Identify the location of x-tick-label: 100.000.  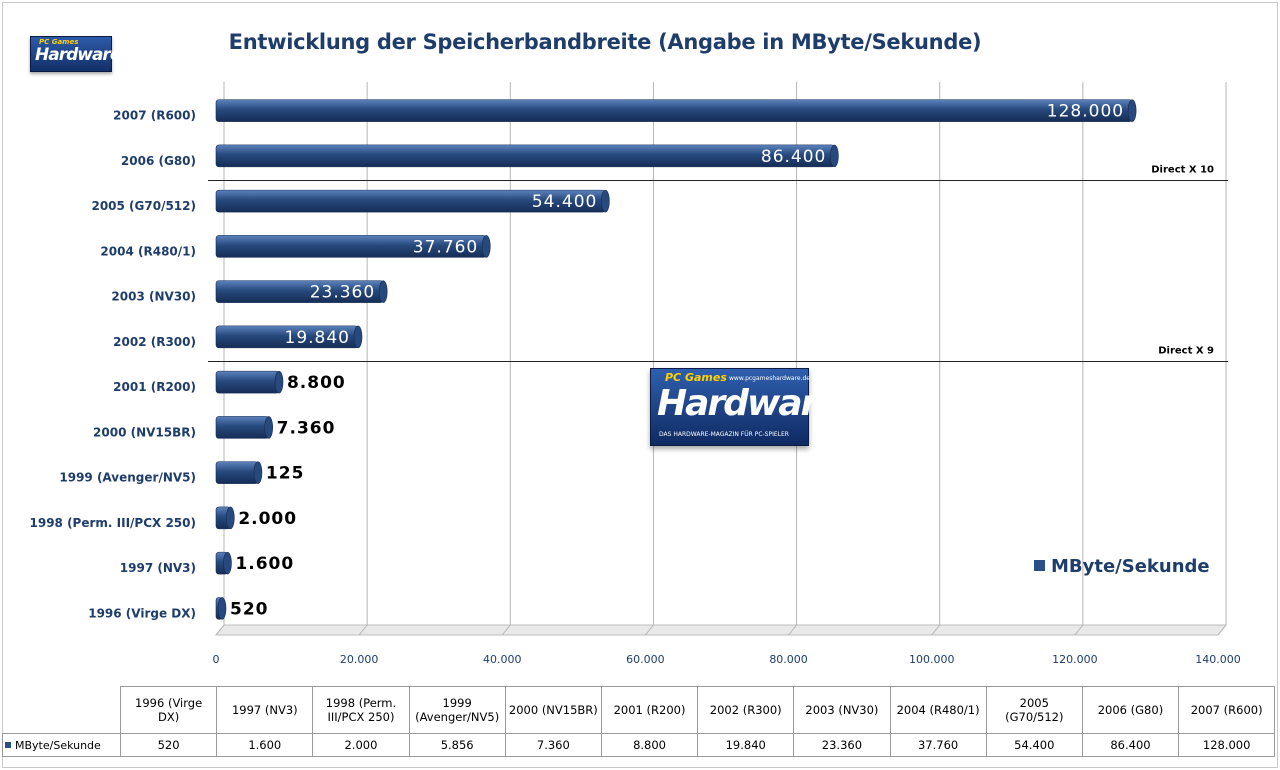
(932, 659).